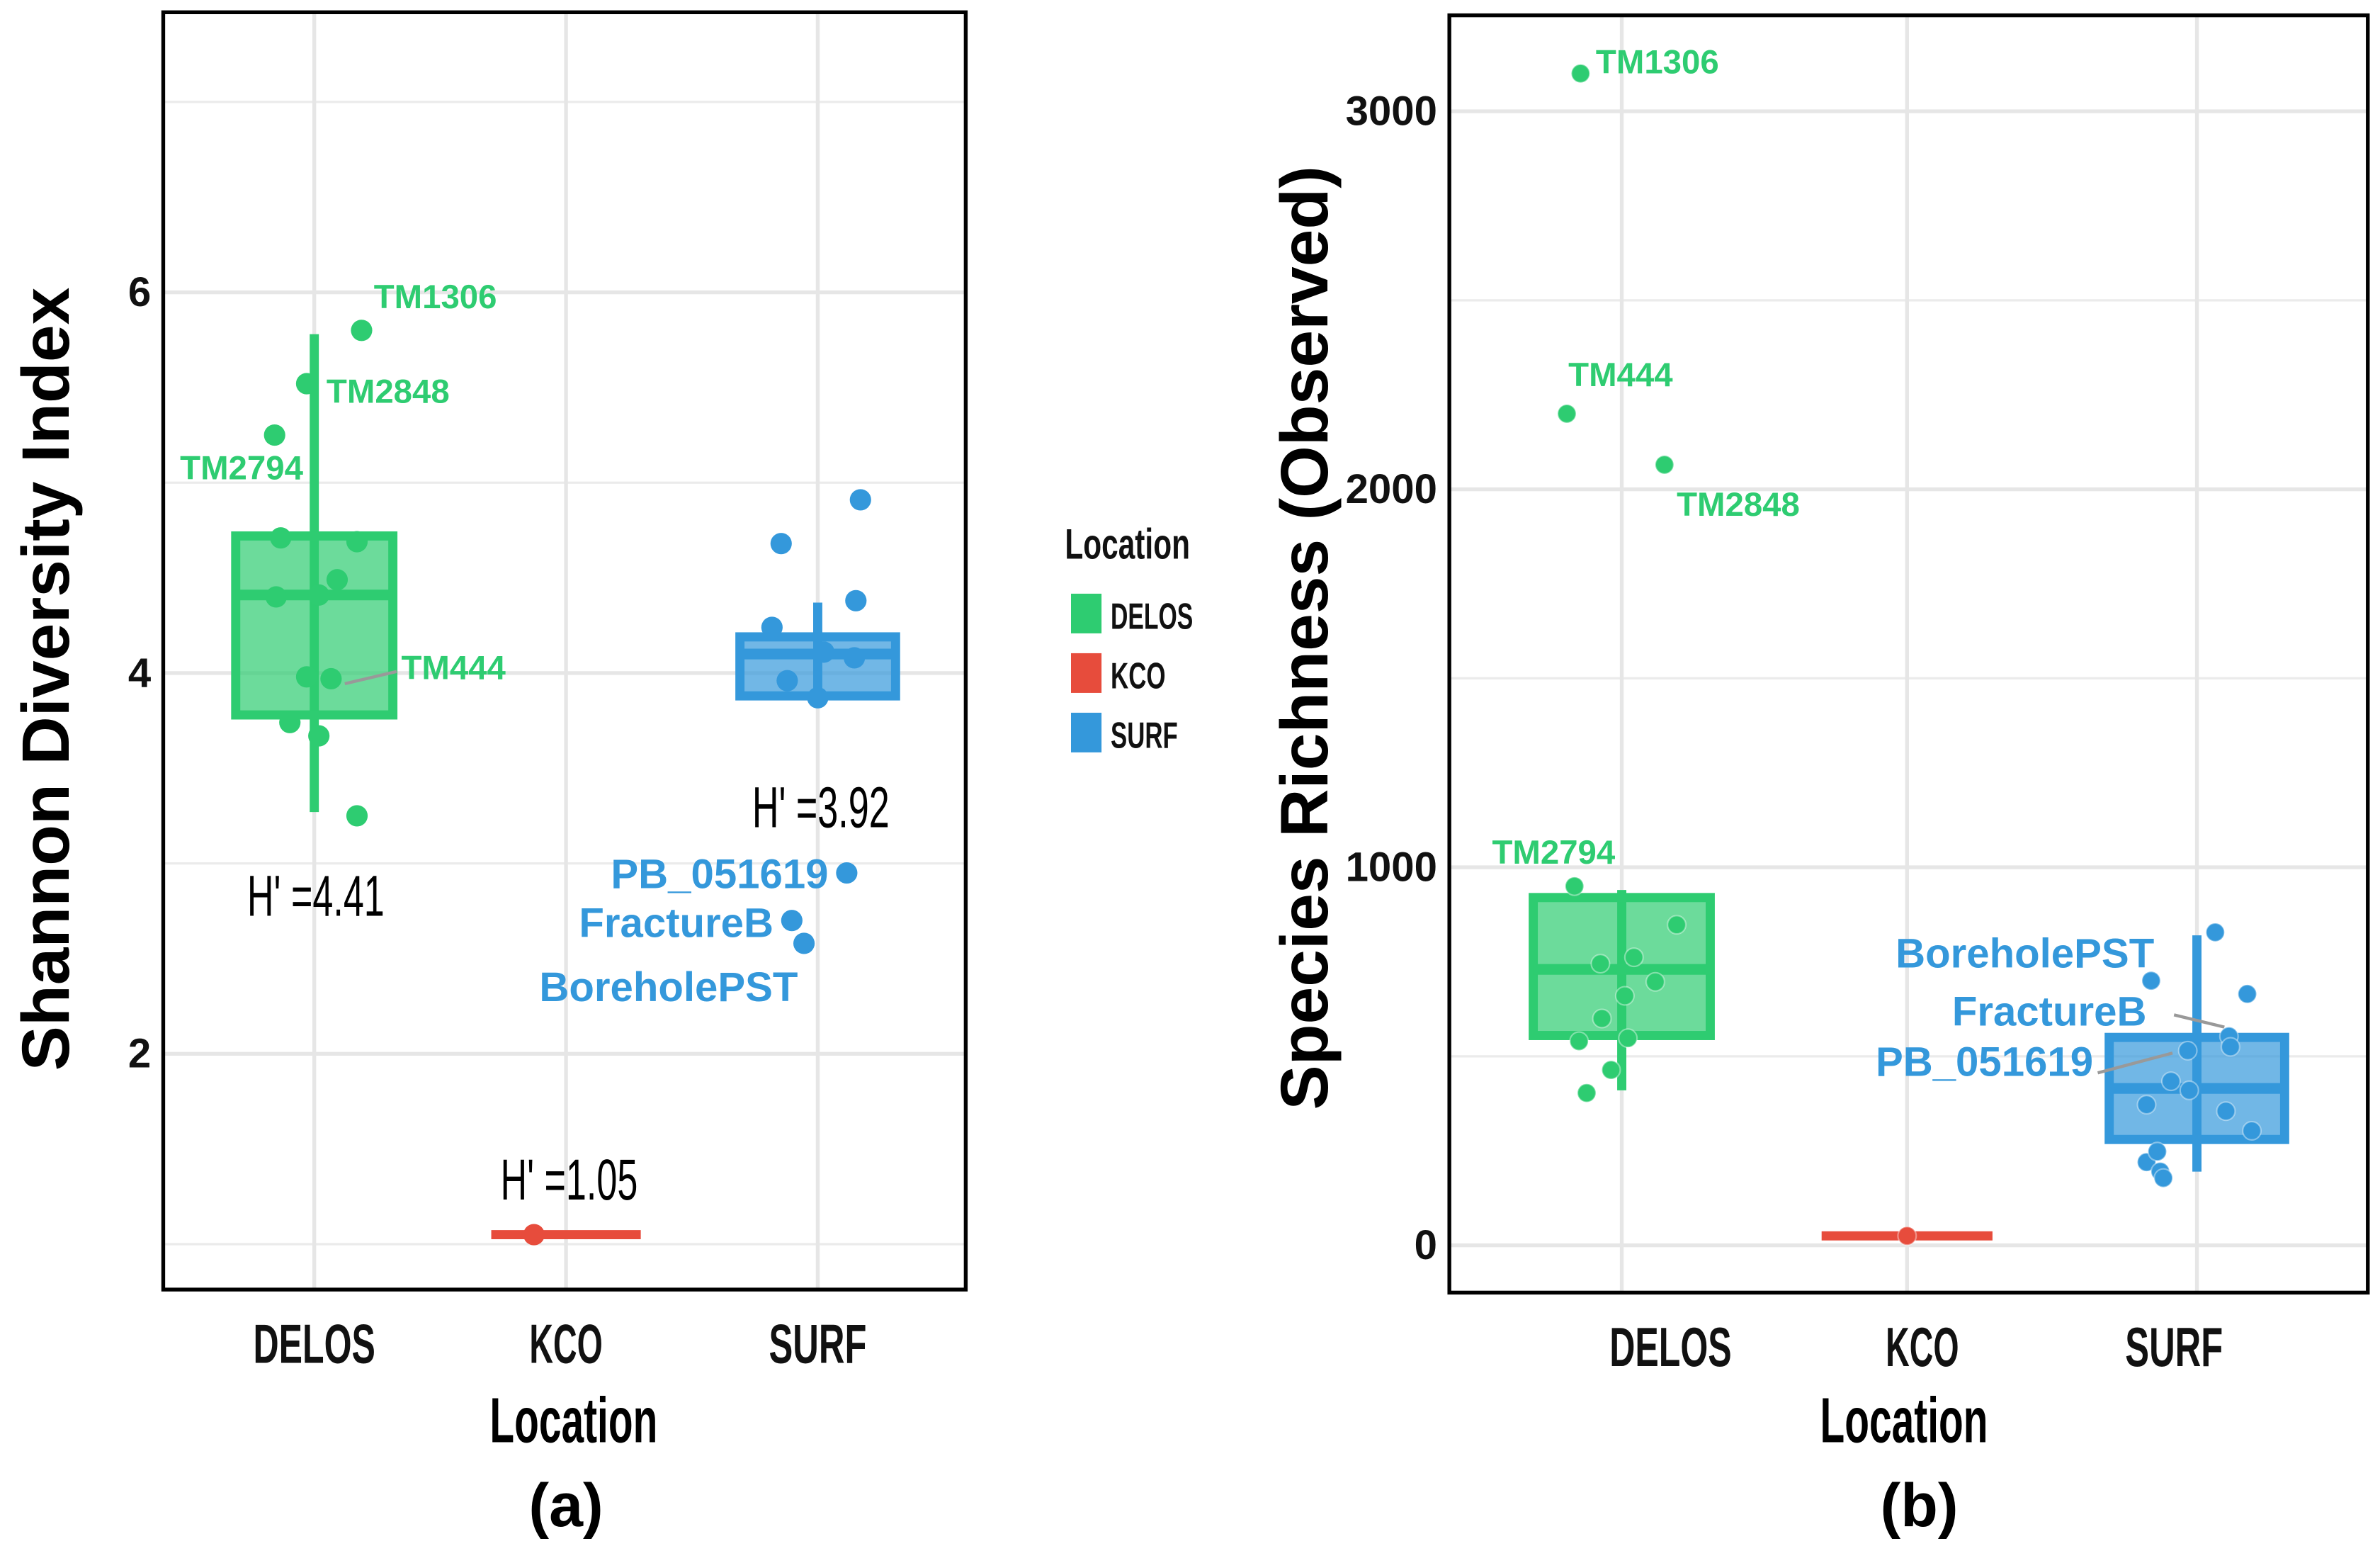 The width and height of the screenshot is (2380, 1546). What do you see at coordinates (1087, 673) in the screenshot?
I see `legend-swatch-kco` at bounding box center [1087, 673].